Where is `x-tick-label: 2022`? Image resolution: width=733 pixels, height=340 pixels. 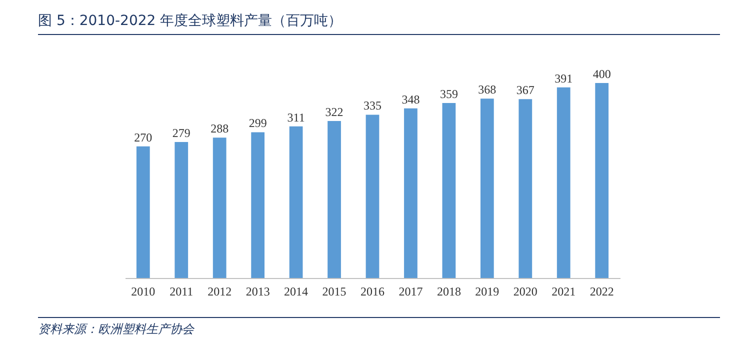 x-tick-label: 2022 is located at coordinates (602, 291).